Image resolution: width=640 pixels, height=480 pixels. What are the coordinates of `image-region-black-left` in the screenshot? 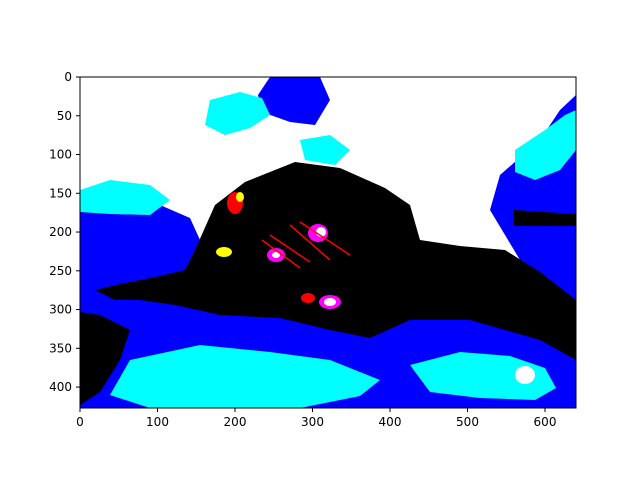 It's located at (105, 358).